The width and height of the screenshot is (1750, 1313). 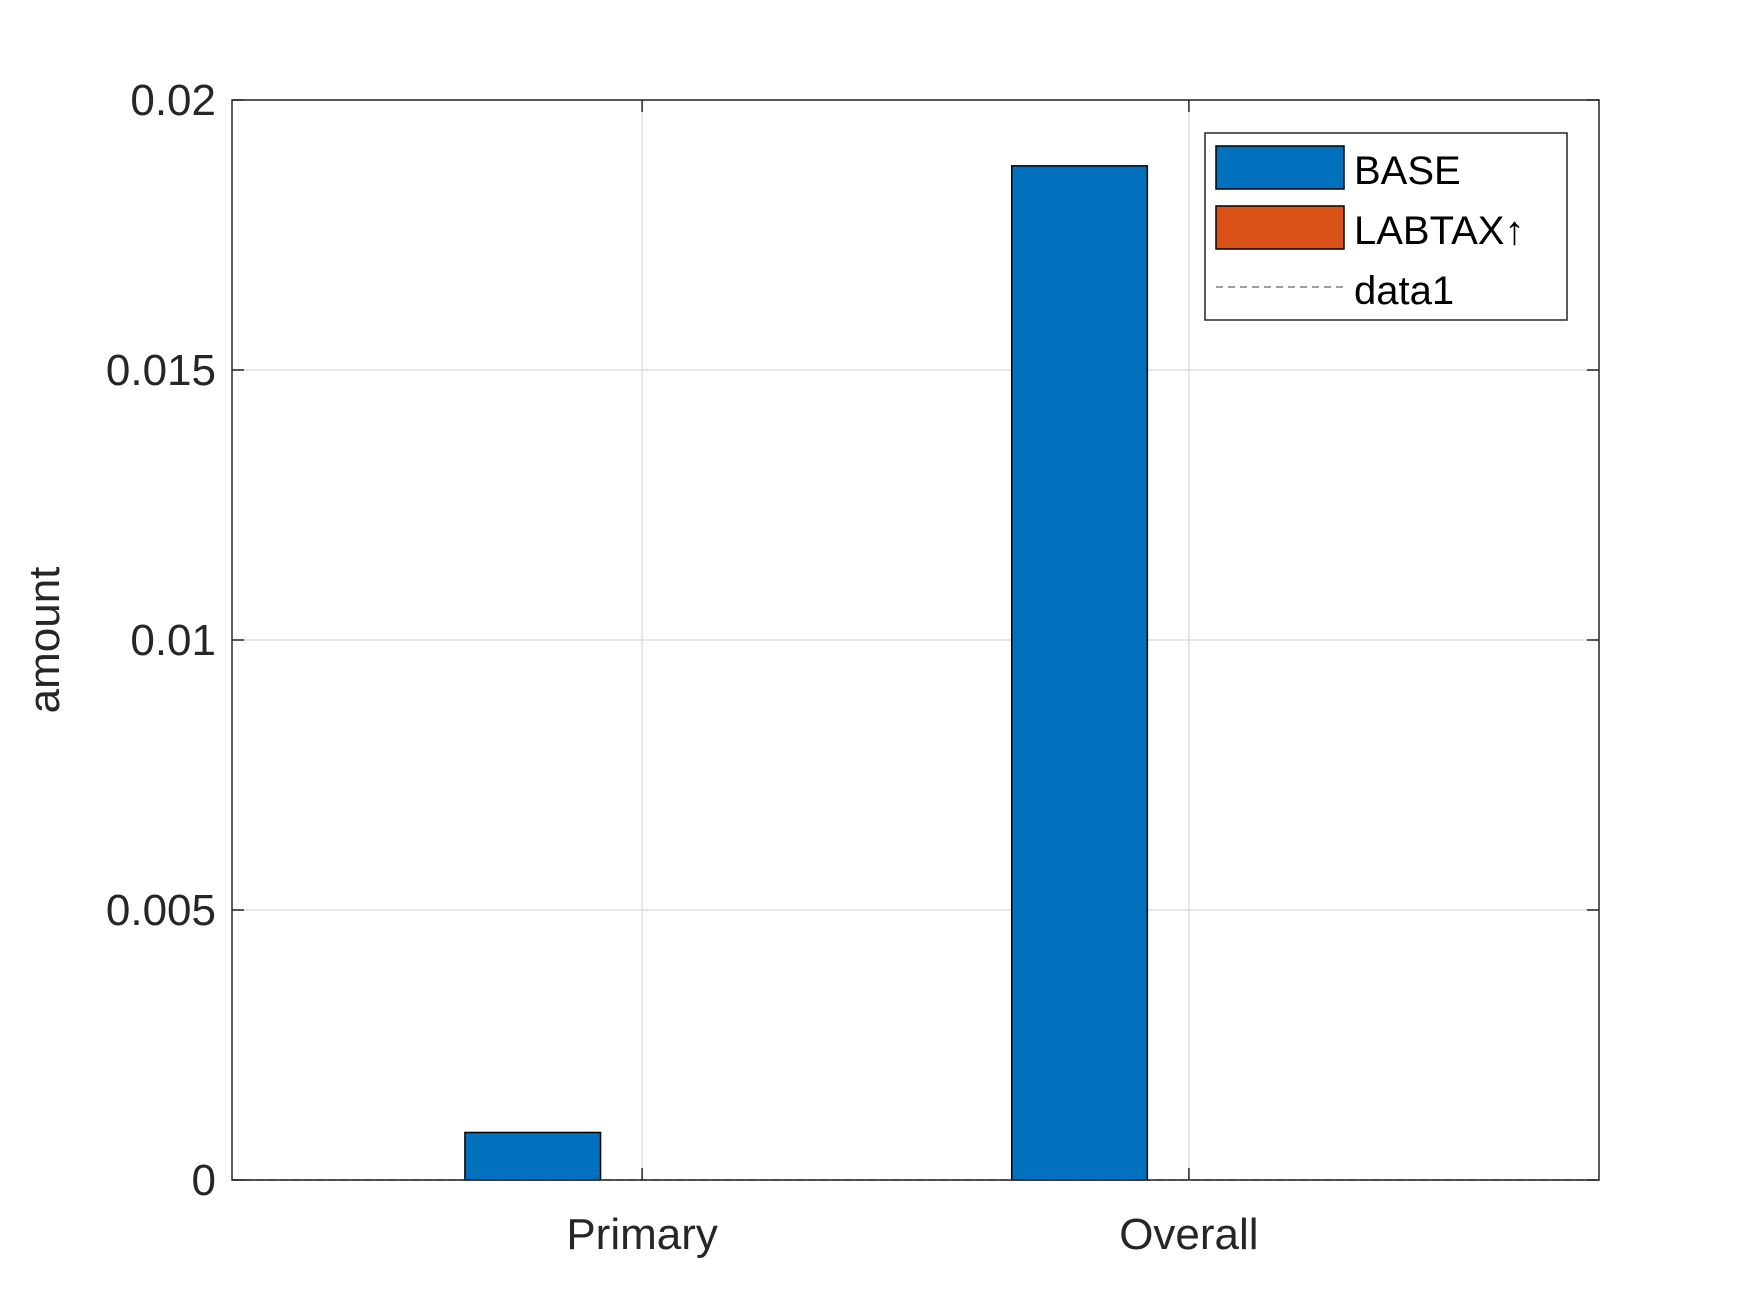 What do you see at coordinates (1280, 167) in the screenshot?
I see `legend-swatch-base` at bounding box center [1280, 167].